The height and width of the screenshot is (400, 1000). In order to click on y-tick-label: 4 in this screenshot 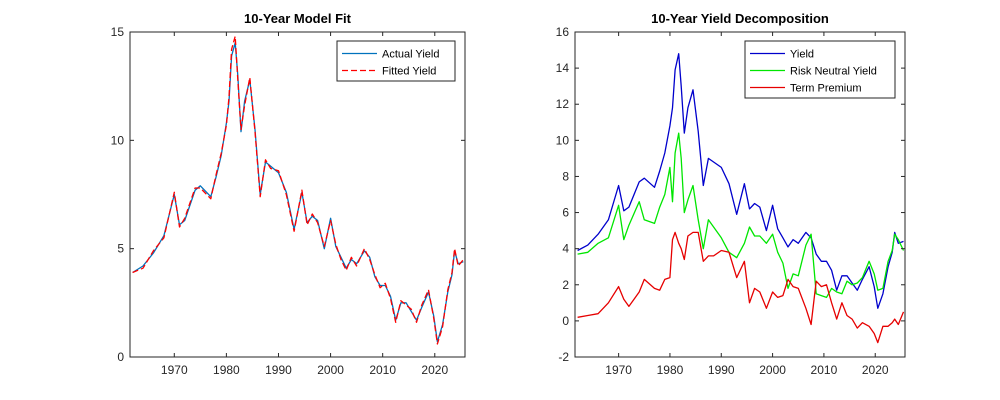, I will do `click(565, 249)`.